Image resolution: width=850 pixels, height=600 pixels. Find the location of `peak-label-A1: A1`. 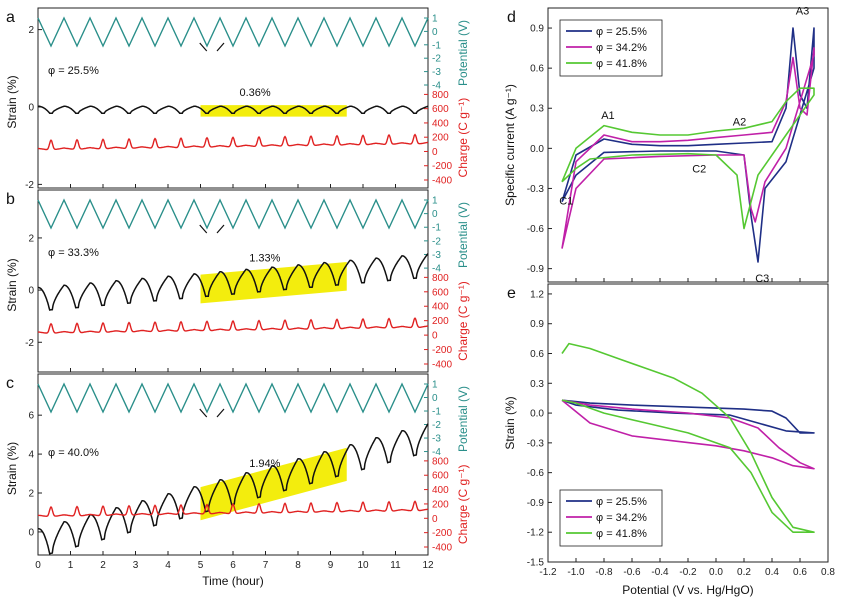

peak-label-A1: A1 is located at coordinates (607, 116).